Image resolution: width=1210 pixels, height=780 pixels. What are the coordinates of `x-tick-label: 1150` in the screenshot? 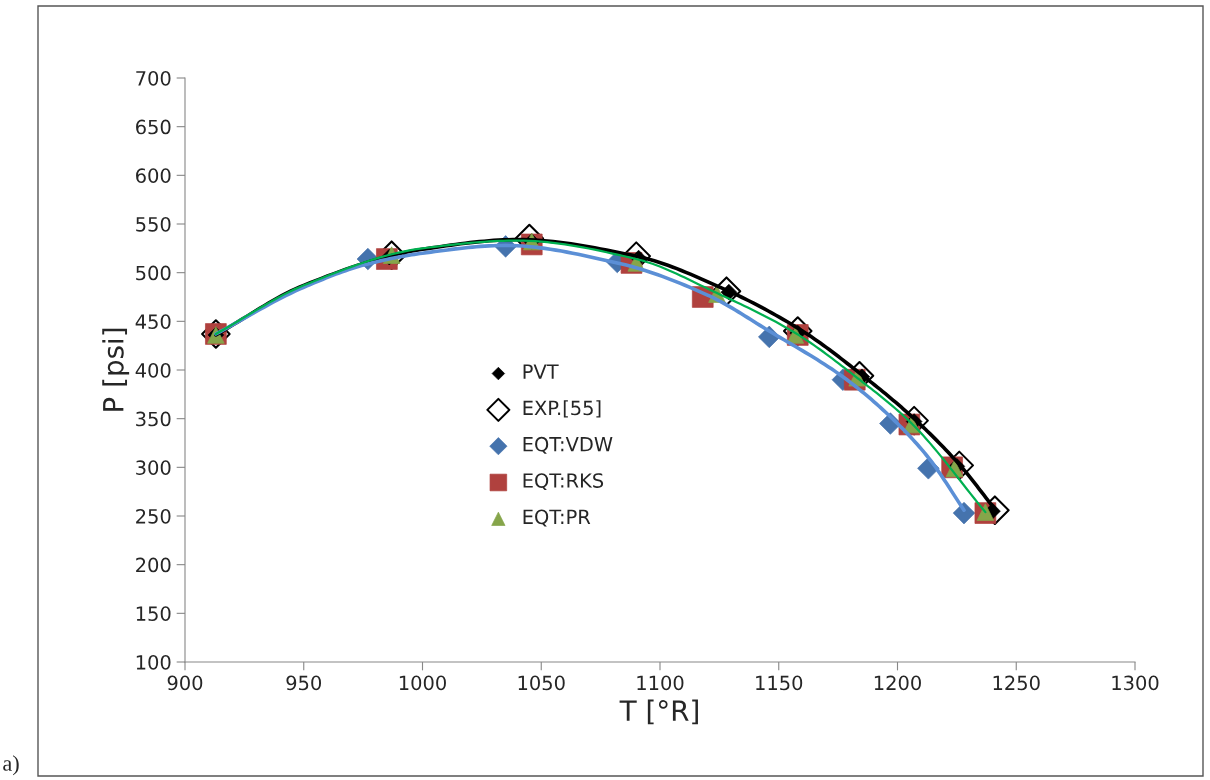 It's located at (779, 683).